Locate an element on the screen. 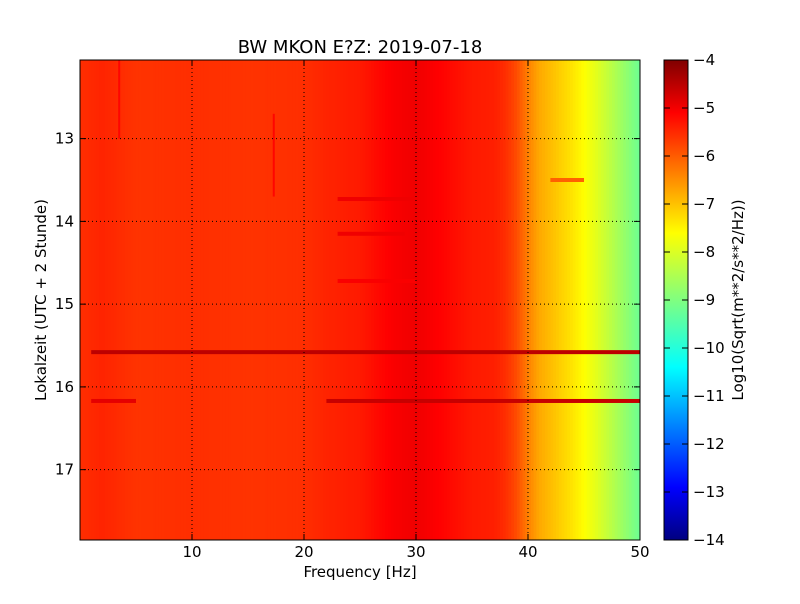 The height and width of the screenshot is (604, 800). y-tick-label: 15 is located at coordinates (64, 304).